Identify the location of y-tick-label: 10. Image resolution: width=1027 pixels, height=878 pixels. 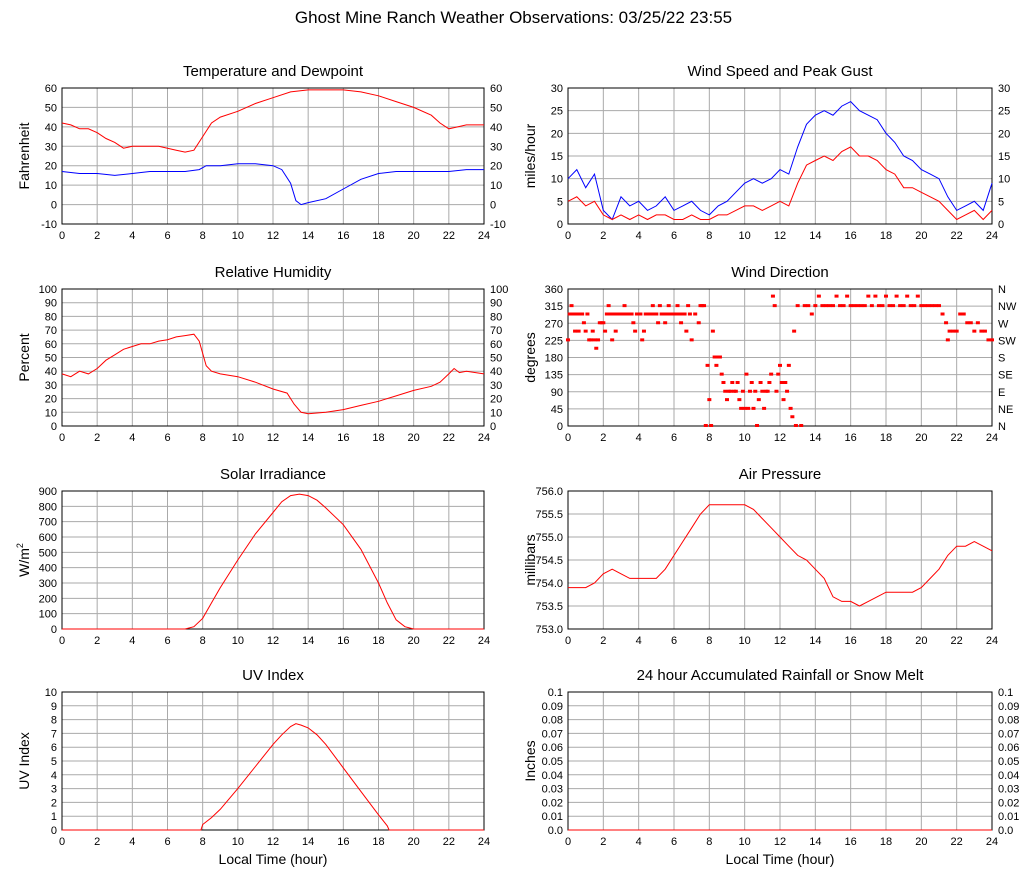
(51, 693).